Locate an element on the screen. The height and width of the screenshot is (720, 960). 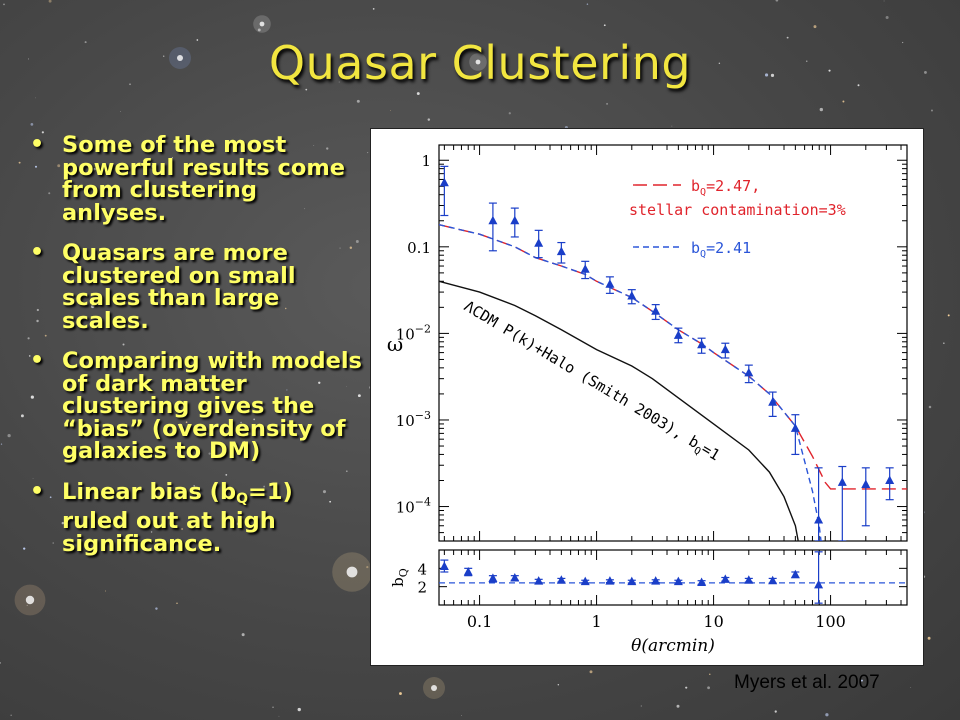
y-tick-exponent: −4 is located at coordinates (423, 502).